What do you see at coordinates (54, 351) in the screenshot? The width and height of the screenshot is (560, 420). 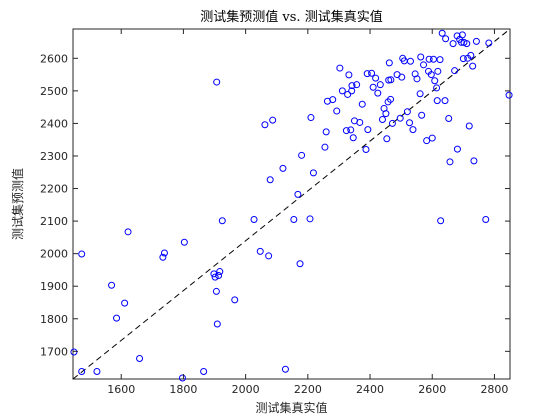 I see `y-tick-label: 1700` at bounding box center [54, 351].